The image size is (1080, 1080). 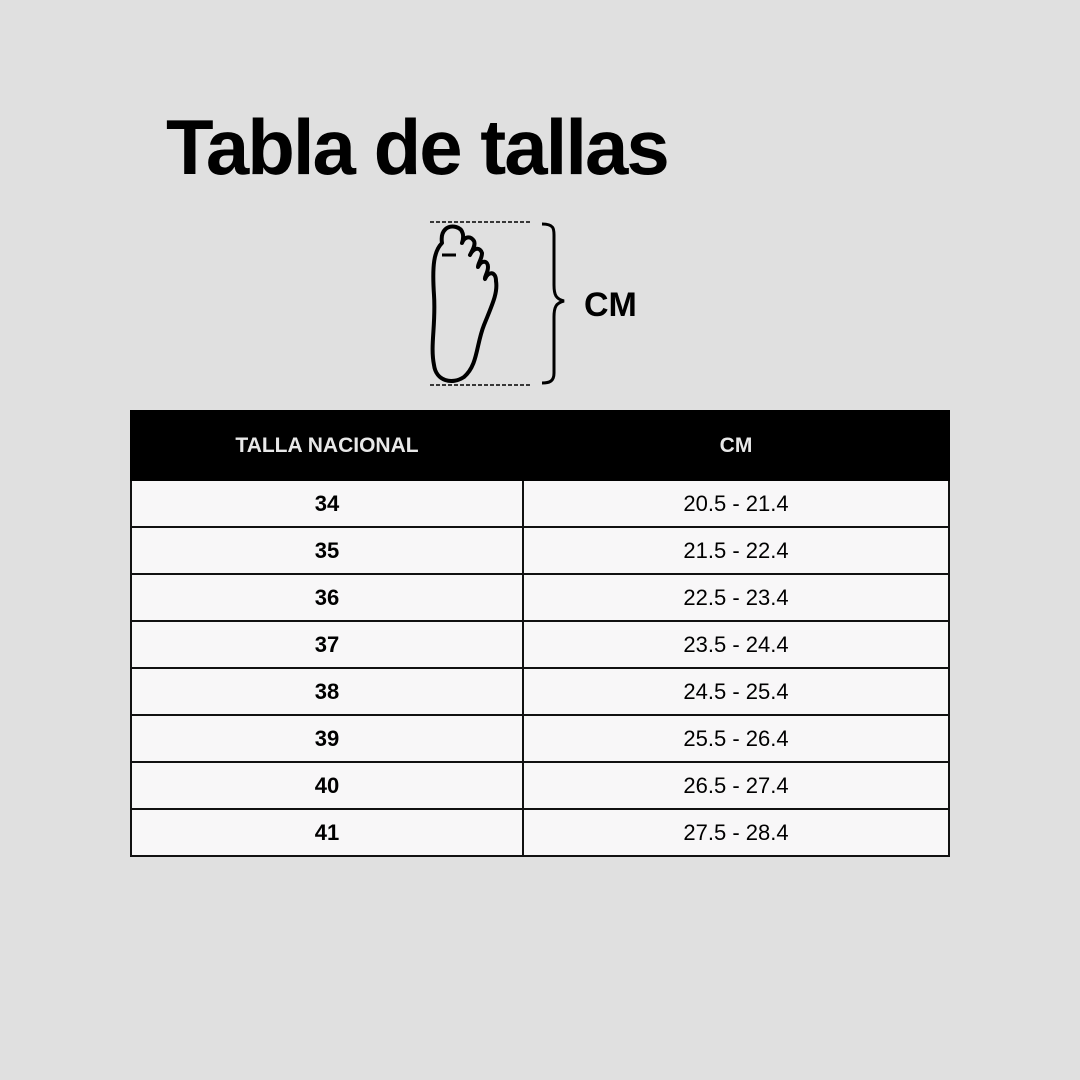 I want to click on column-header-cm: CM, so click(x=736, y=445).